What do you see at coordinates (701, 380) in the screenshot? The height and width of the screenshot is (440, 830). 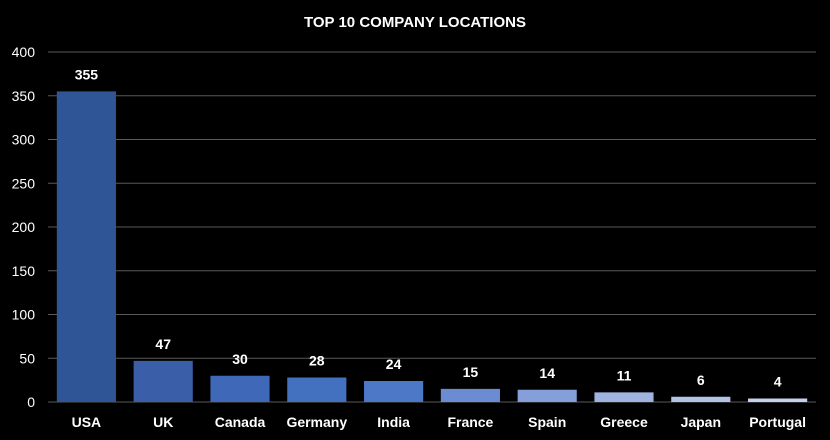 I see `data-label: 6` at bounding box center [701, 380].